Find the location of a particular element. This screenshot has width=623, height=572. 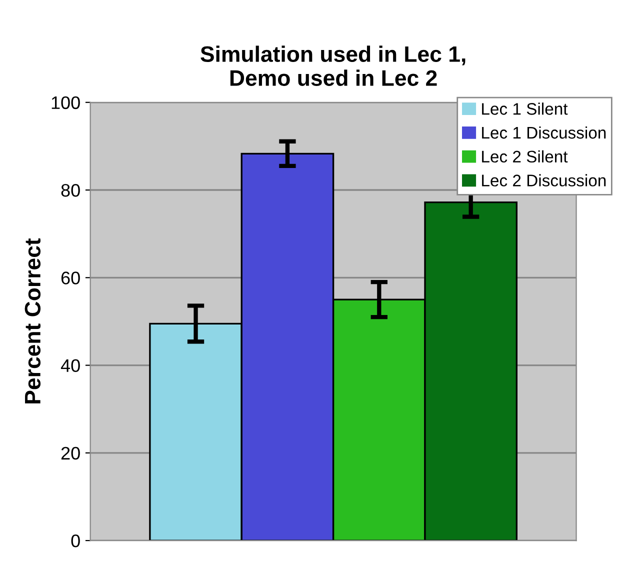

y-tick-label: 60 is located at coordinates (70, 278).